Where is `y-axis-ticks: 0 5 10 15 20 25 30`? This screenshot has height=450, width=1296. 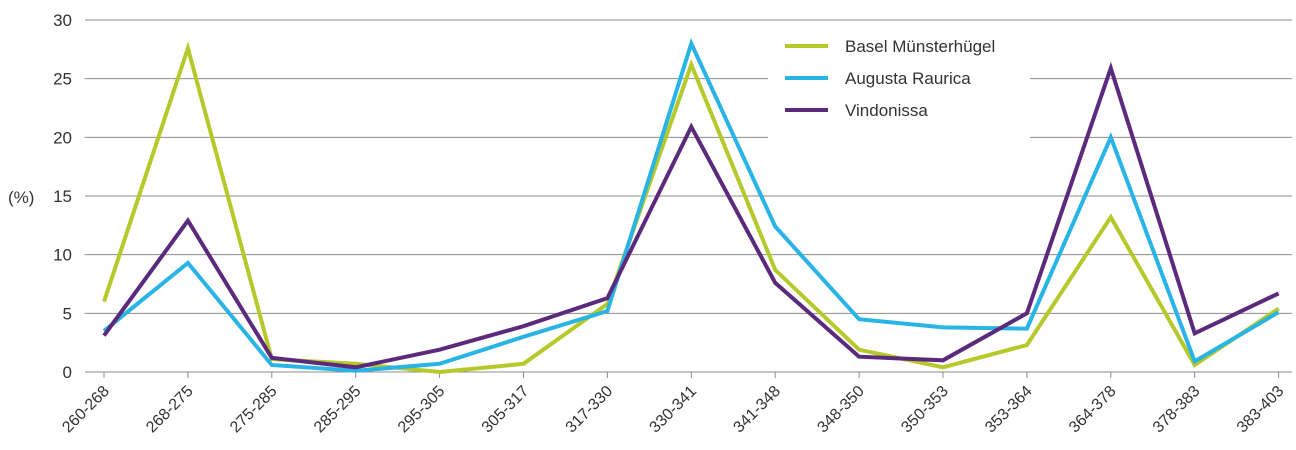
y-axis-ticks: 0 5 10 15 20 25 30 is located at coordinates (62, 196).